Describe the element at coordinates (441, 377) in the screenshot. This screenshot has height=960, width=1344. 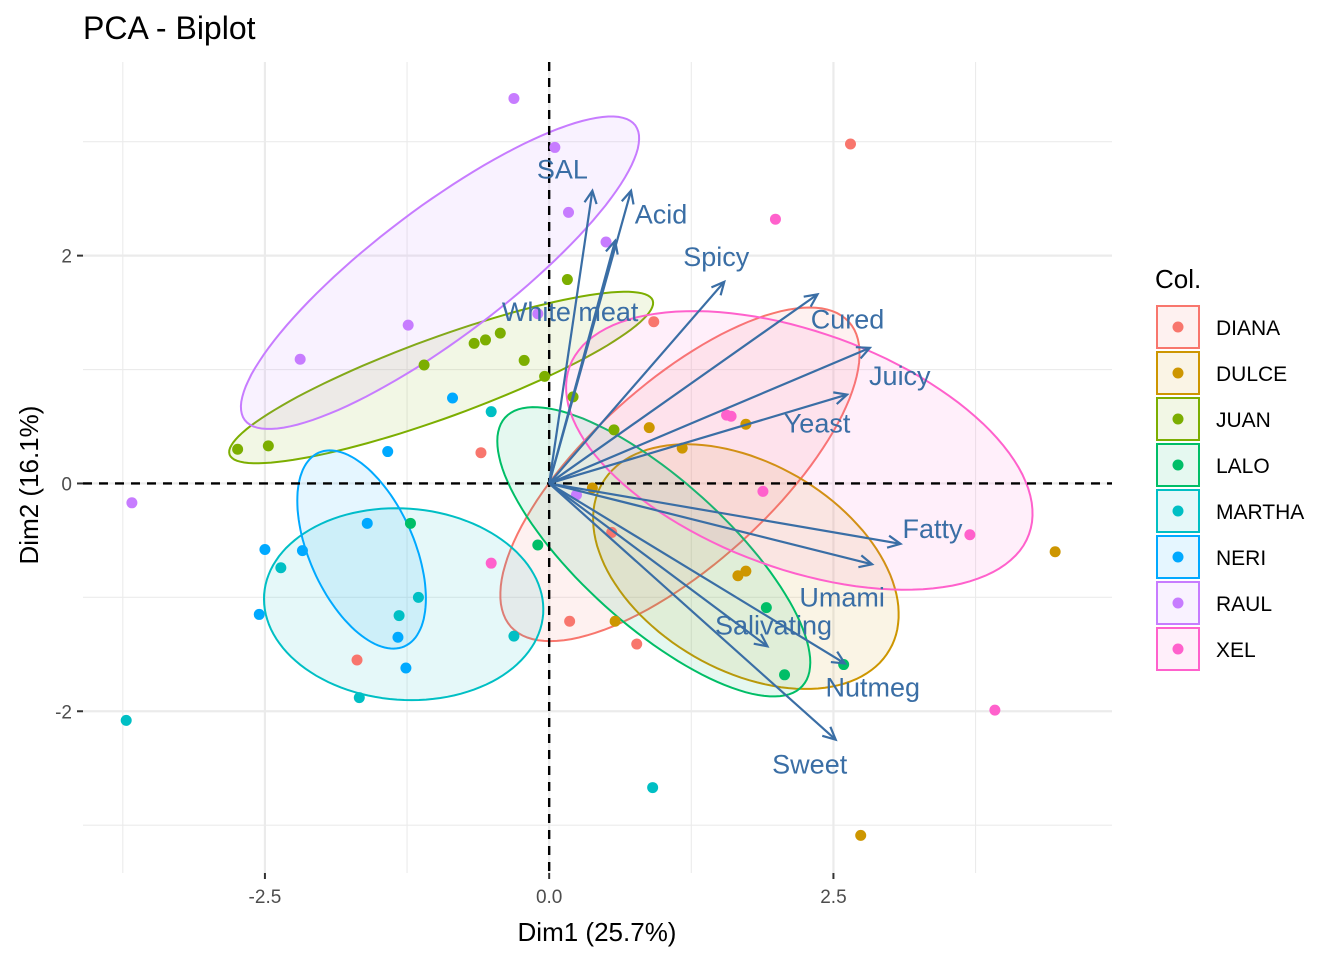
I see `ellipse-juan` at that location.